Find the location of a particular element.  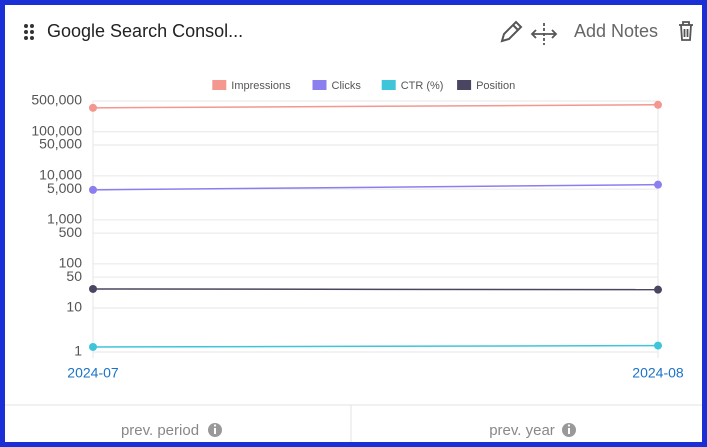

y-tick-label: 1,000 is located at coordinates (64, 219).